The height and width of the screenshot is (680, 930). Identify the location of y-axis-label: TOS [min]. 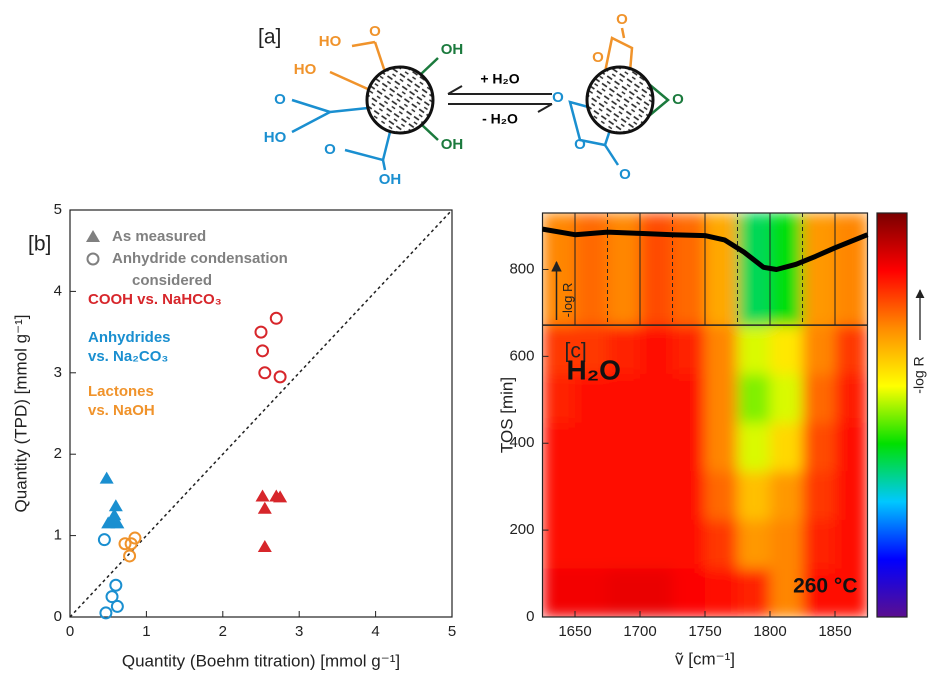
(506, 415).